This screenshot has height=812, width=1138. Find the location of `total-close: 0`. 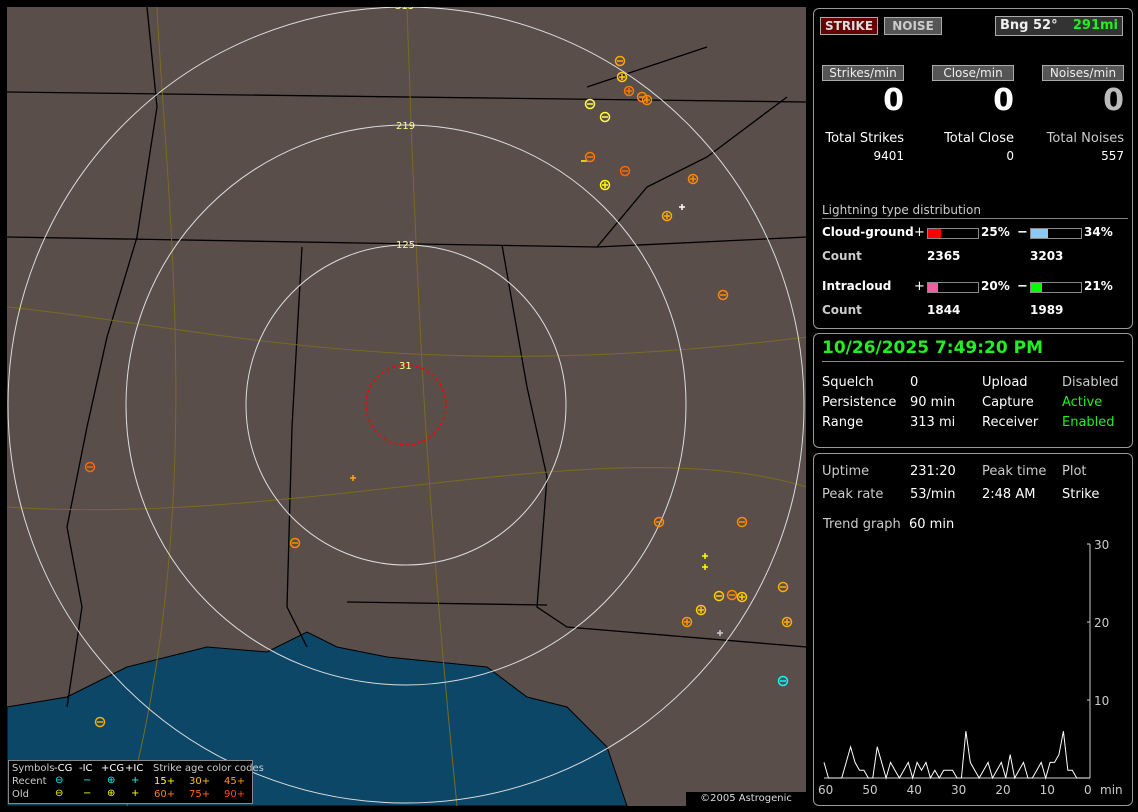

total-close: 0 is located at coordinates (1010, 156).